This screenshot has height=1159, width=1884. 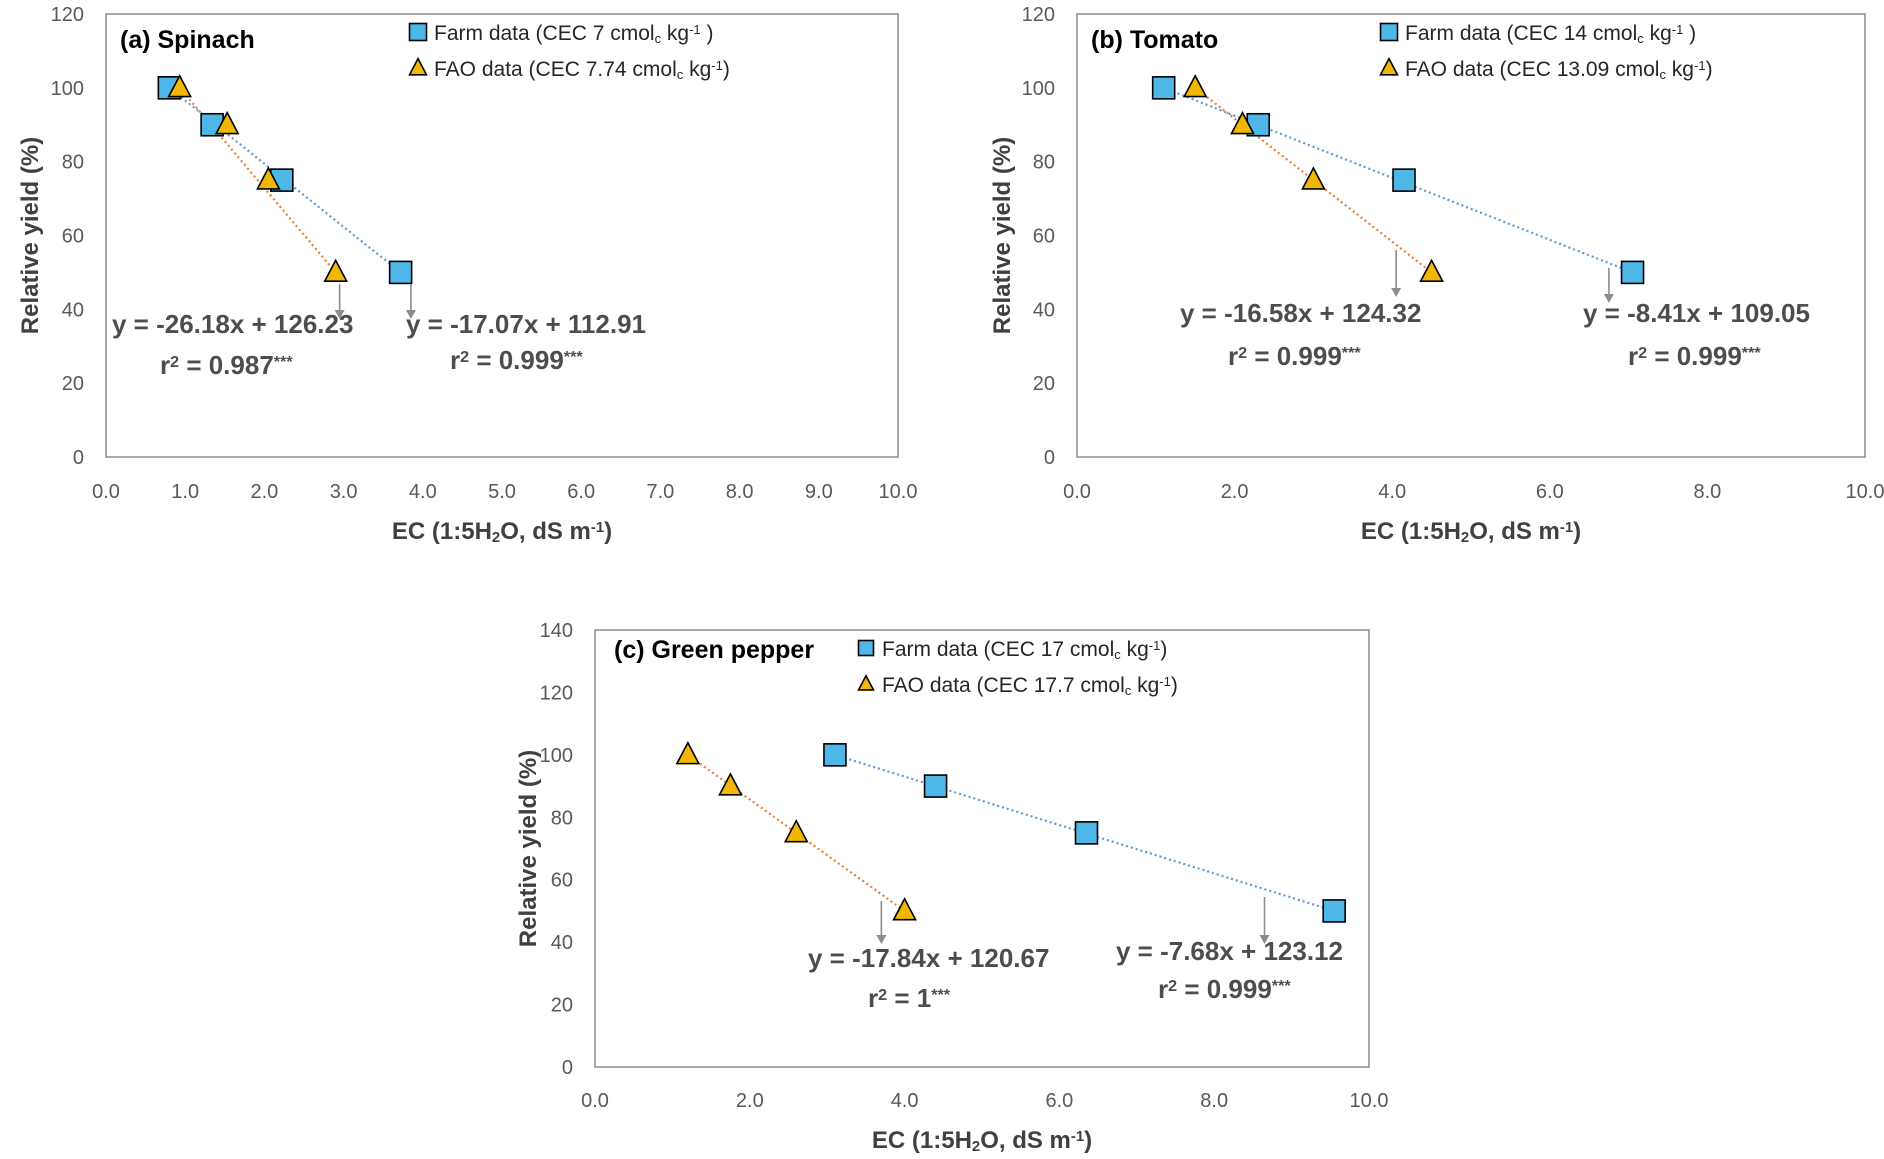 What do you see at coordinates (574, 34) in the screenshot?
I see `legend-label: Farm data (CEC 7 cmolc kg-1 )` at bounding box center [574, 34].